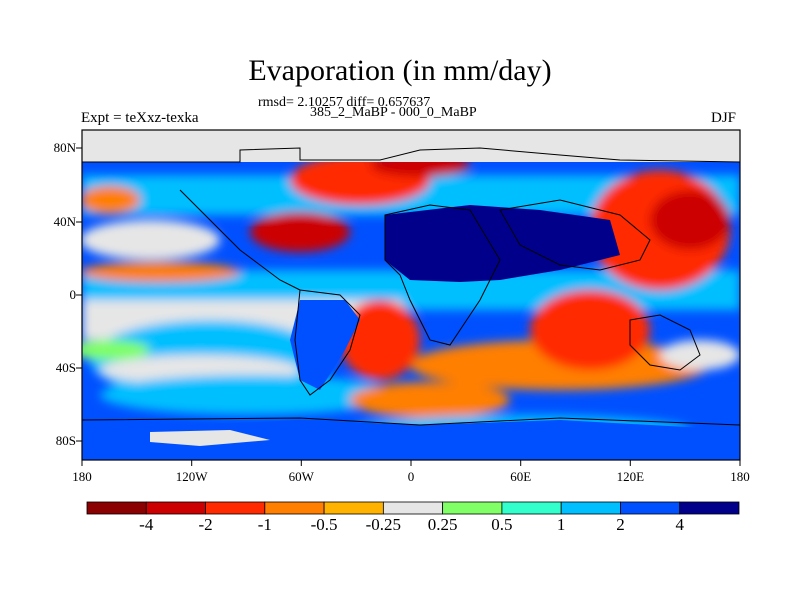 The width and height of the screenshot is (800, 600). I want to click on colorbar-label: 0.25, so click(442, 524).